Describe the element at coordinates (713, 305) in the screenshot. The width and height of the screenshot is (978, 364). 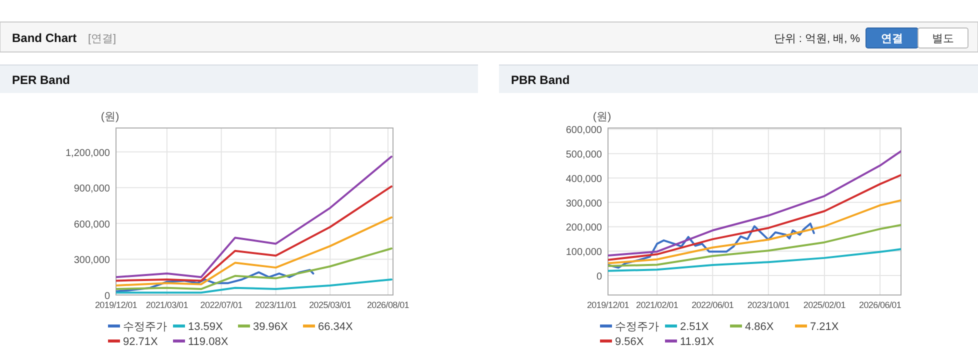
I see `x-tick-label: 2022/06/01` at that location.